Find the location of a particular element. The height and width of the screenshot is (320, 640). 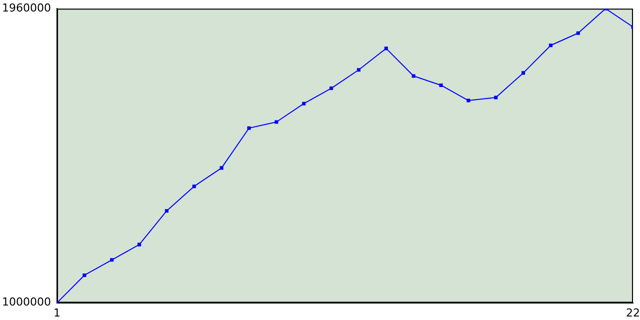

y-tick-label: 1960000 is located at coordinates (26, 7).